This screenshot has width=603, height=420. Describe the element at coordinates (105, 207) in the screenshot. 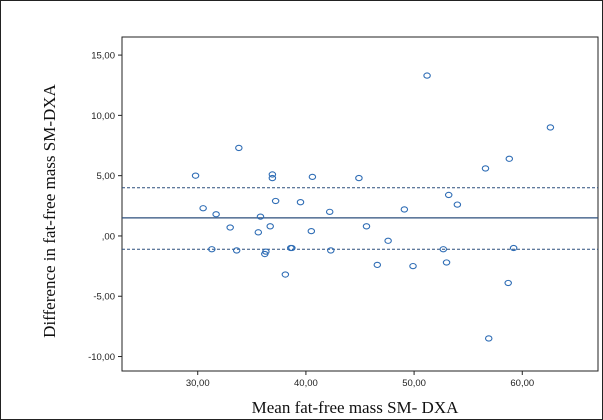

I see `y-axis-ticks: 15,00 10,00 5,00 ,00 -5,00 -10,00` at that location.